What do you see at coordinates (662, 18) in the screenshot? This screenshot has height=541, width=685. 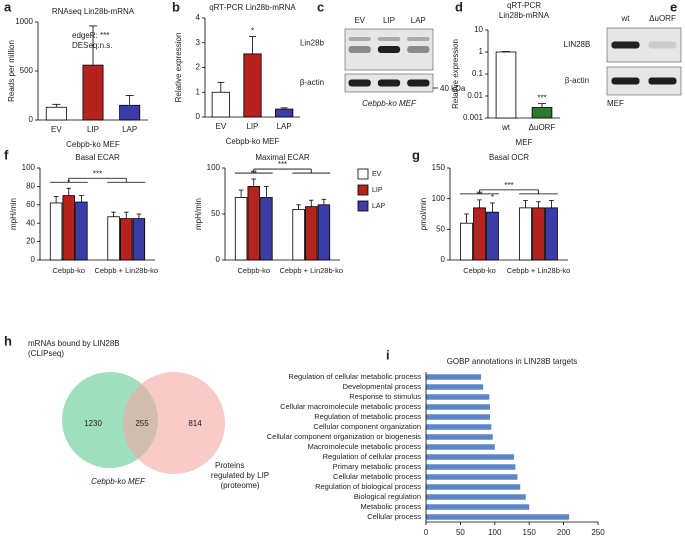 I see `lane-label: ΔuORF` at bounding box center [662, 18].